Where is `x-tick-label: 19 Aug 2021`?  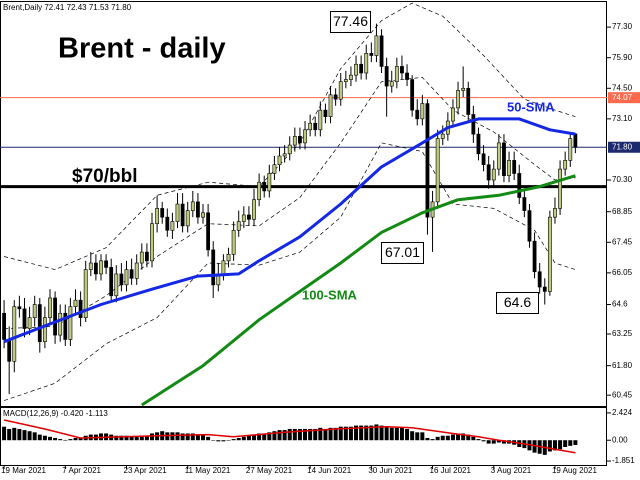 x-tick-label: 19 Aug 2021 is located at coordinates (574, 470).